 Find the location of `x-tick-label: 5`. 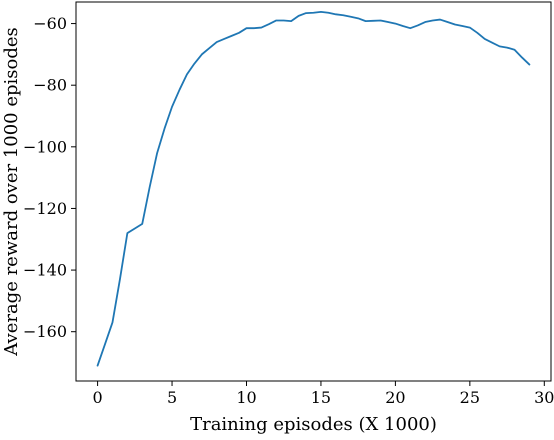

x-tick-label: 5 is located at coordinates (172, 397).